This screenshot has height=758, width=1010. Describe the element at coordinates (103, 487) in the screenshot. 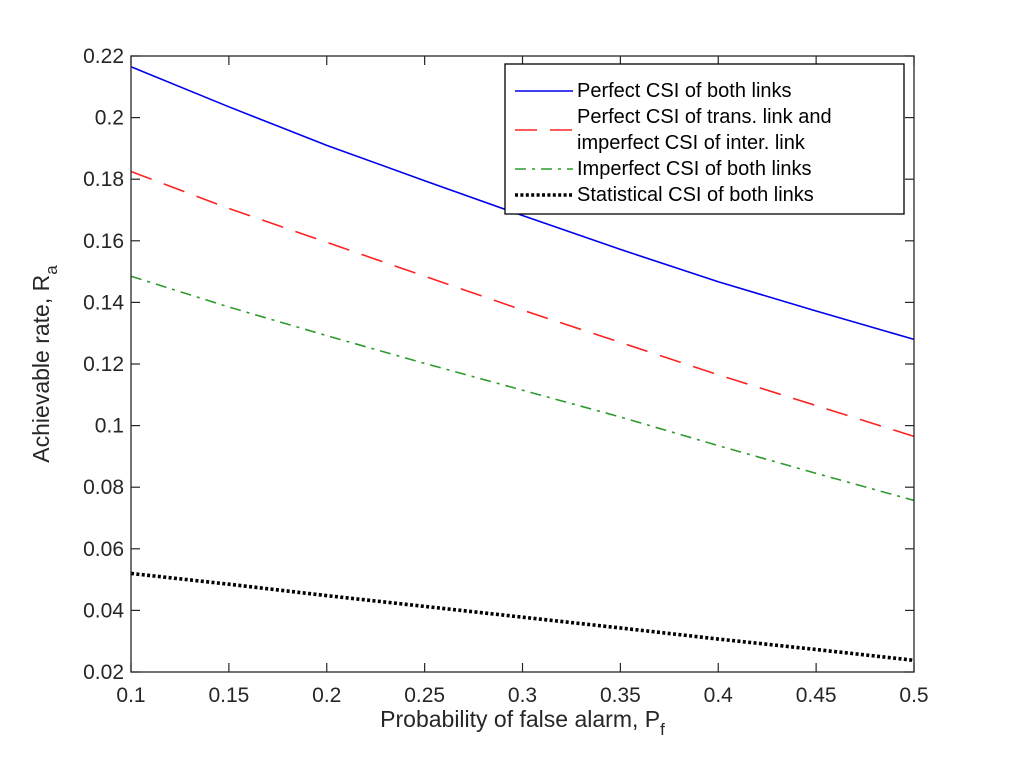

I see `y-tick-label: 0.08` at that location.